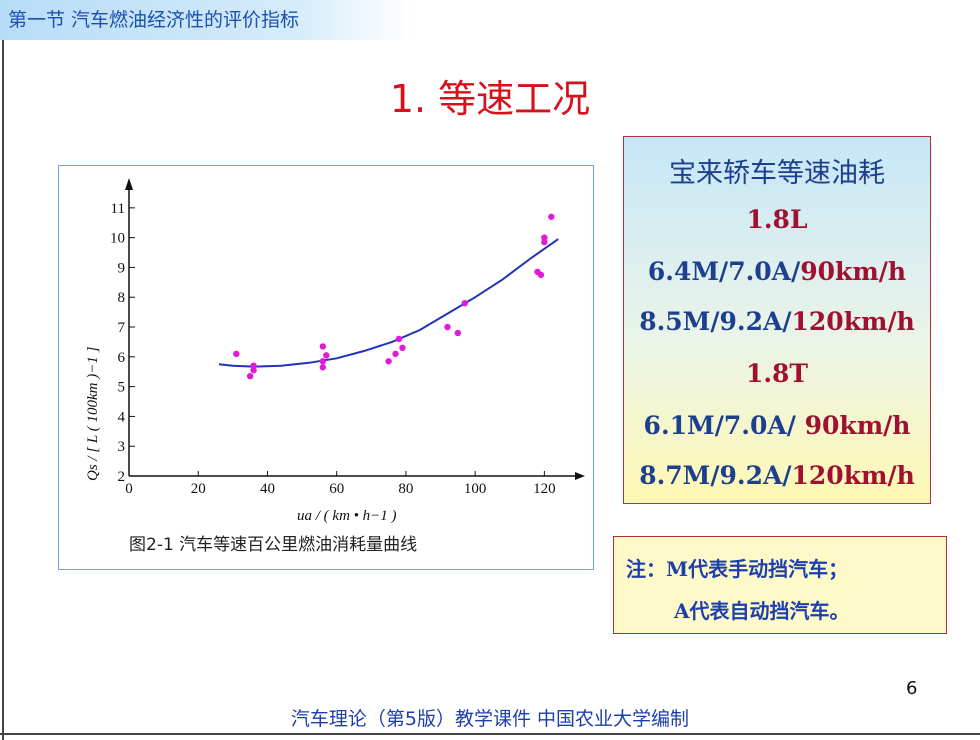 The height and width of the screenshot is (740, 980). What do you see at coordinates (129, 489) in the screenshot?
I see `x-tick-label: 0` at bounding box center [129, 489].